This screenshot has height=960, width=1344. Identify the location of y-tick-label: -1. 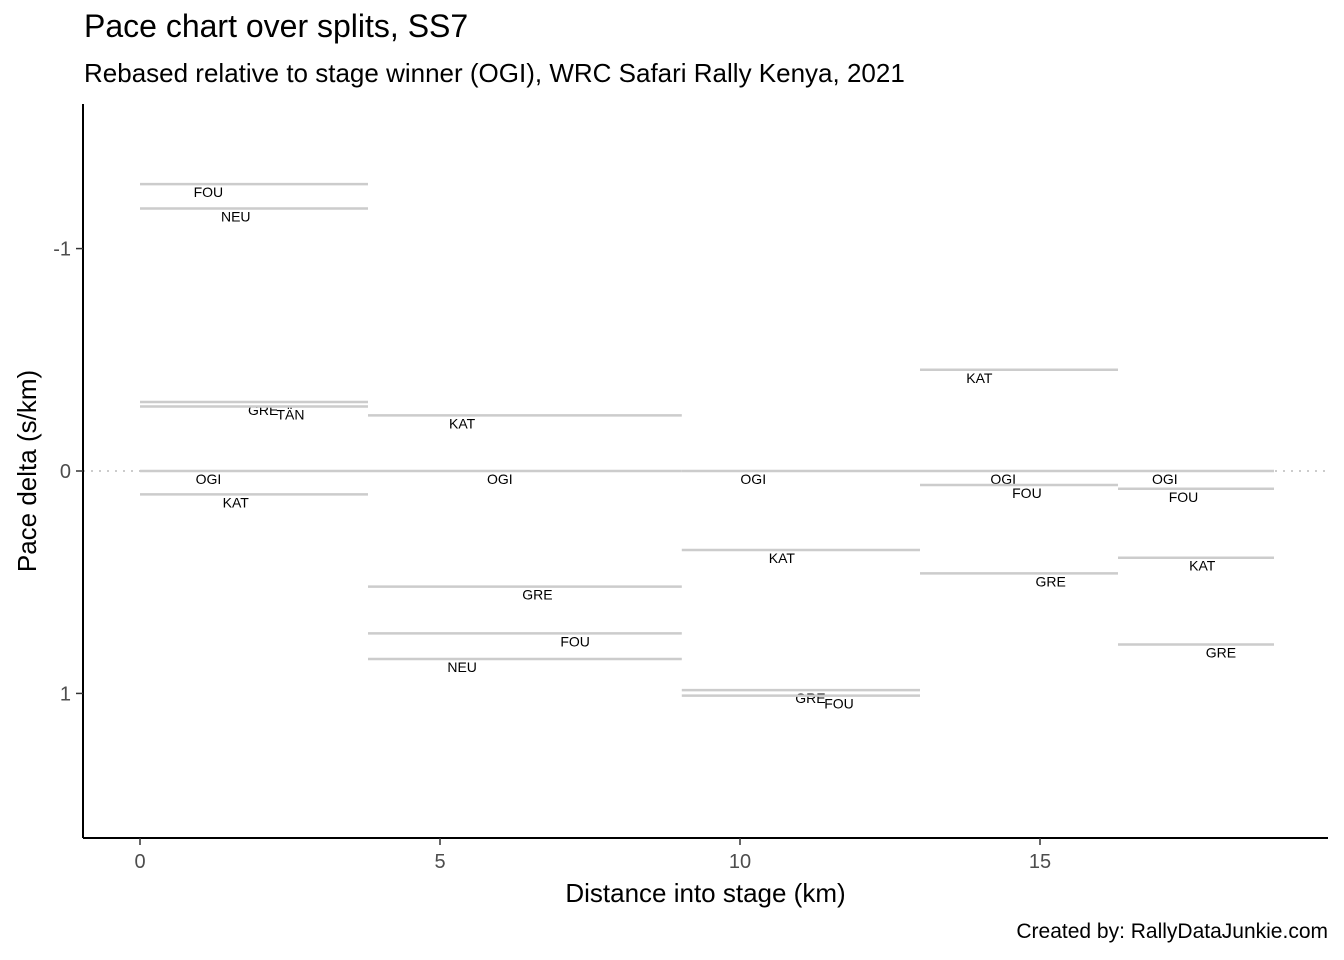
(62, 250).